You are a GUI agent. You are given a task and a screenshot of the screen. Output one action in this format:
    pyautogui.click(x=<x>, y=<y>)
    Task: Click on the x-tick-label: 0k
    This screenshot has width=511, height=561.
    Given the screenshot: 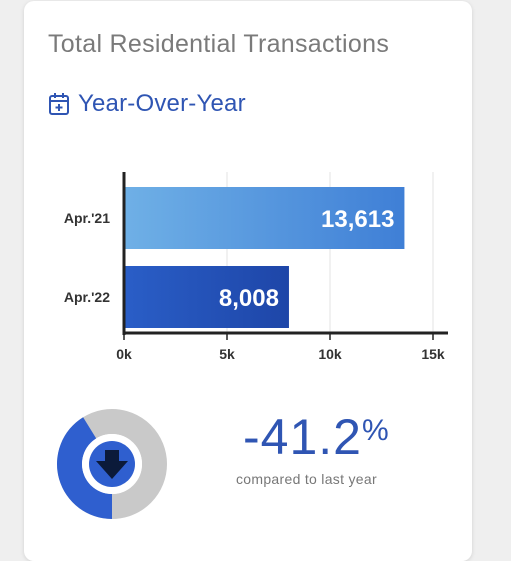 What is the action you would take?
    pyautogui.click(x=124, y=354)
    